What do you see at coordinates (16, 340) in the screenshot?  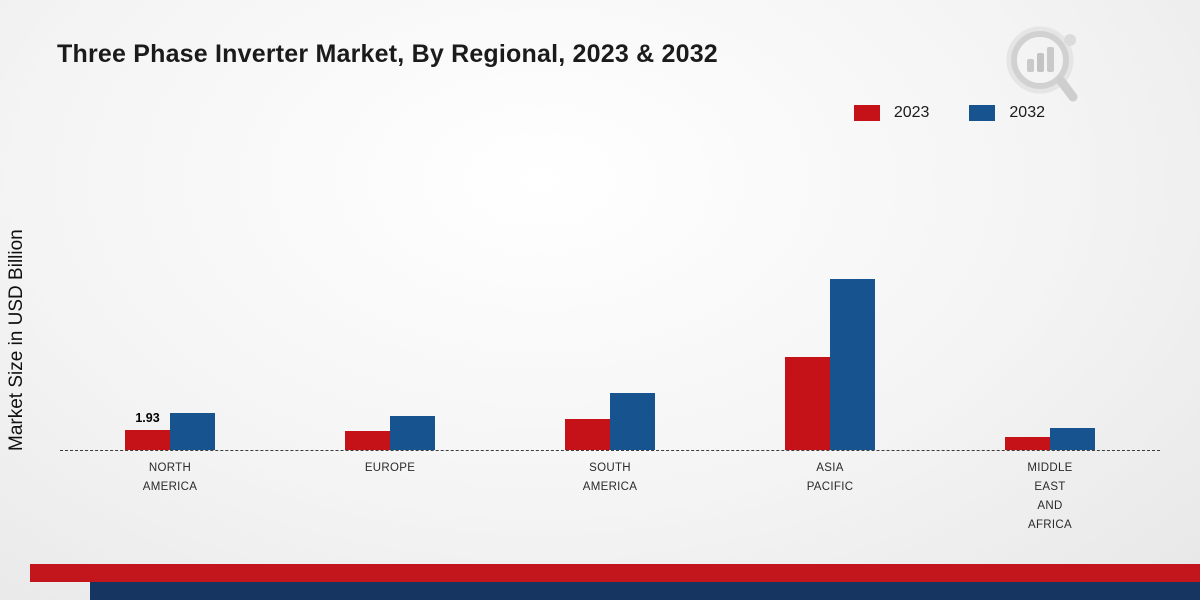 I see `y-axis-label: Market Size in USD Billion` at bounding box center [16, 340].